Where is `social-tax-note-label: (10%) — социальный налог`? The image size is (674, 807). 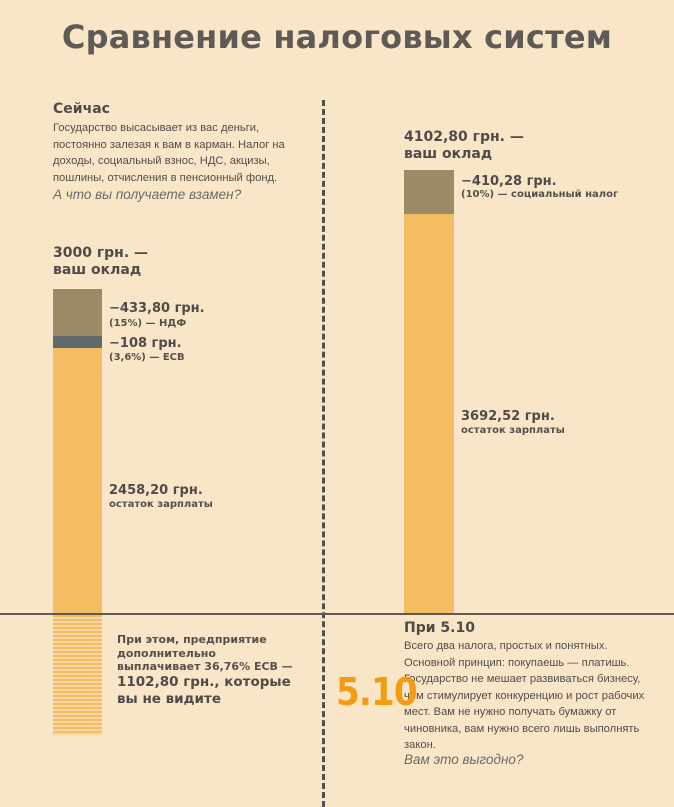
social-tax-note-label: (10%) — социальный налог is located at coordinates (540, 194).